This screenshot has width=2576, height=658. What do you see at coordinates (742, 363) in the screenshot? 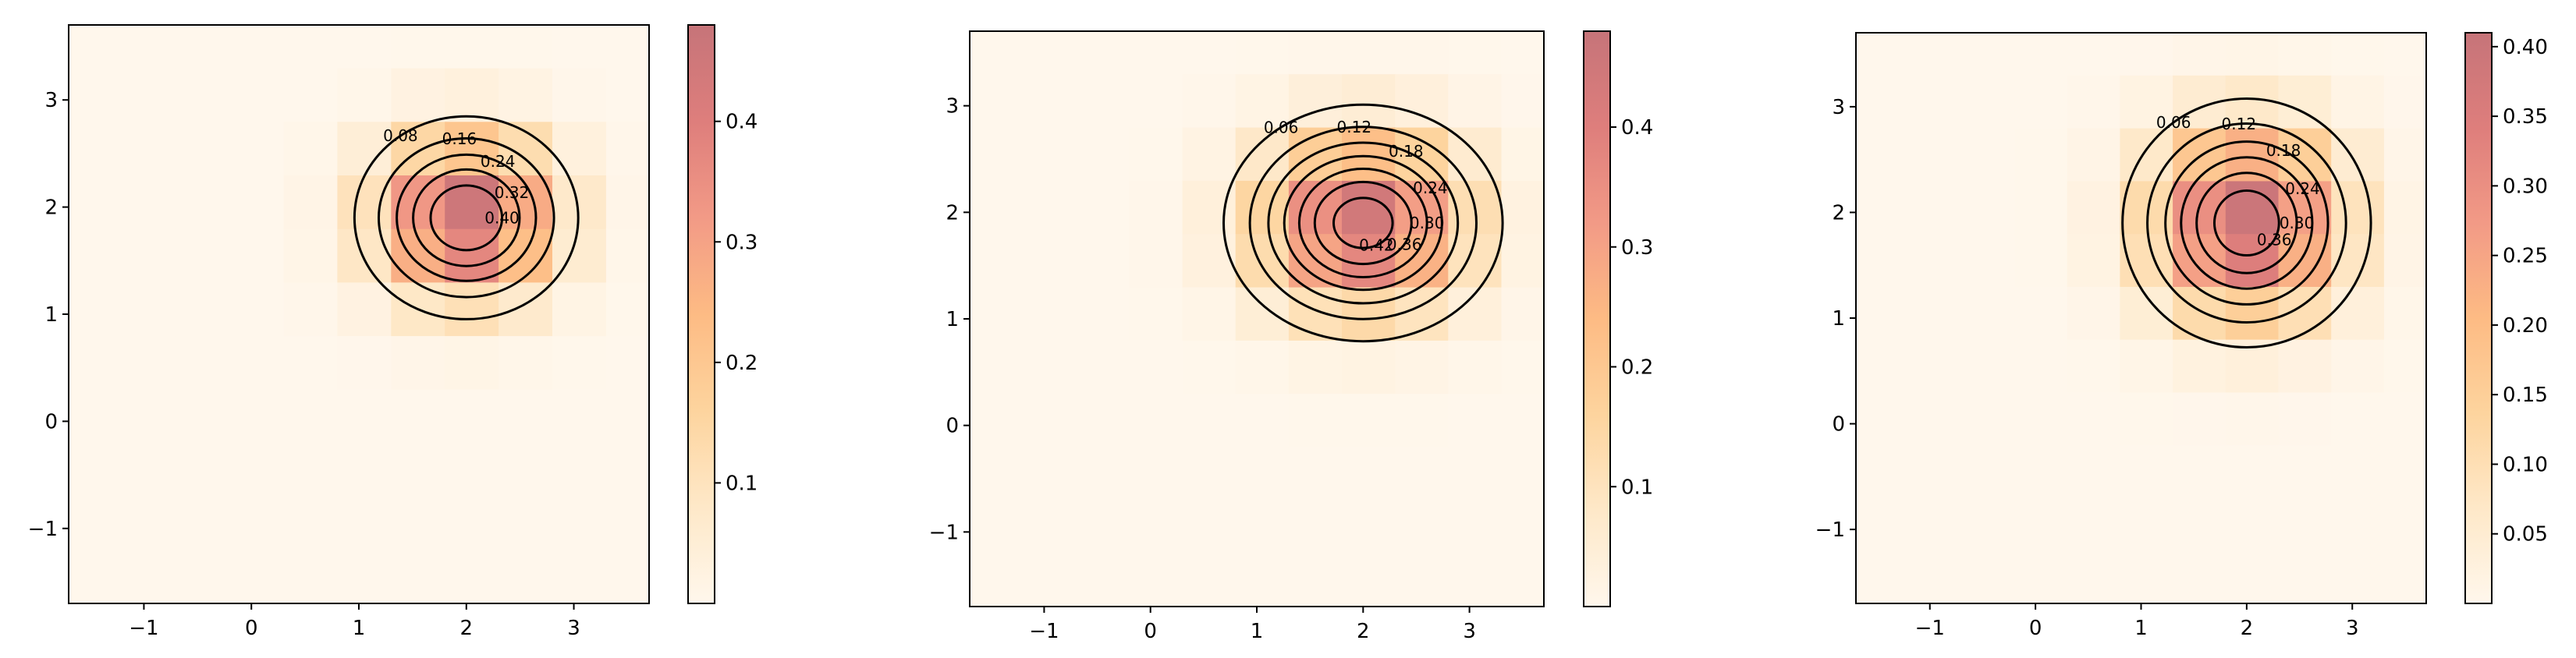
I see `colorbar-tick-label: 0.2` at bounding box center [742, 363].